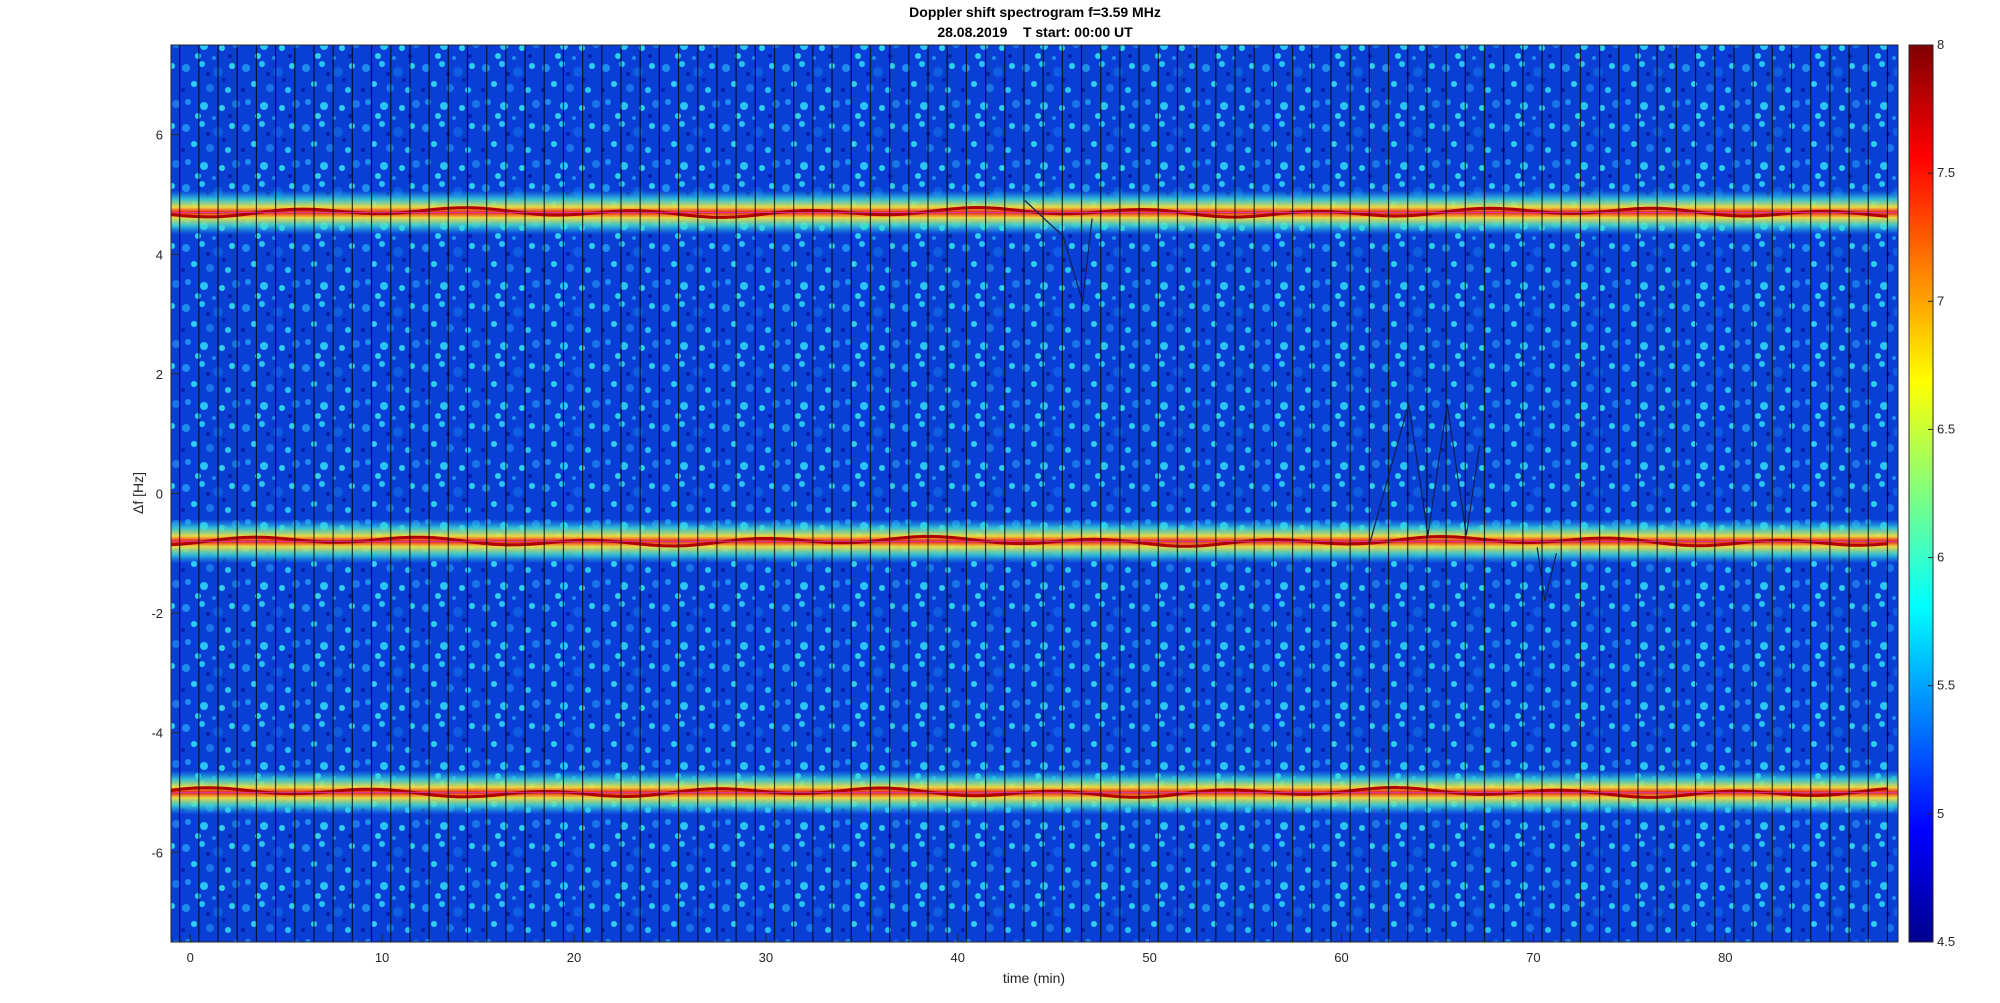 Image resolution: width=2000 pixels, height=1003 pixels. I want to click on y-axis-label: Δf [Hz], so click(138, 493).